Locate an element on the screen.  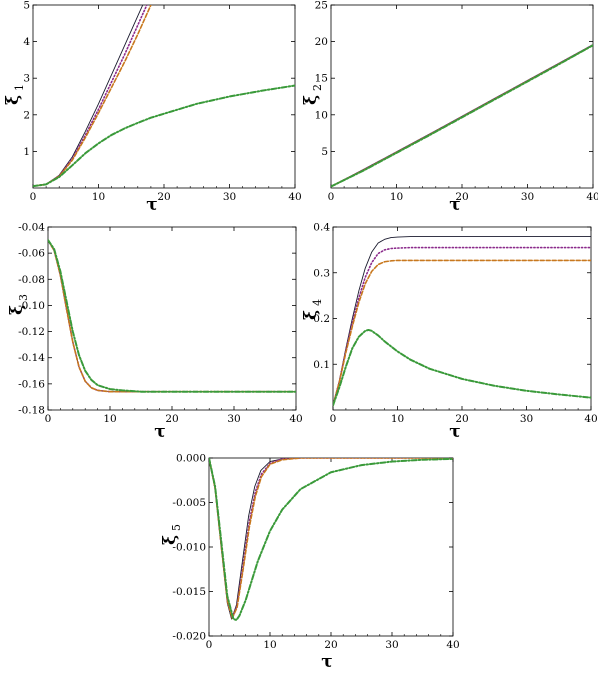
y-tick-label: 0.000 is located at coordinates (191, 459).